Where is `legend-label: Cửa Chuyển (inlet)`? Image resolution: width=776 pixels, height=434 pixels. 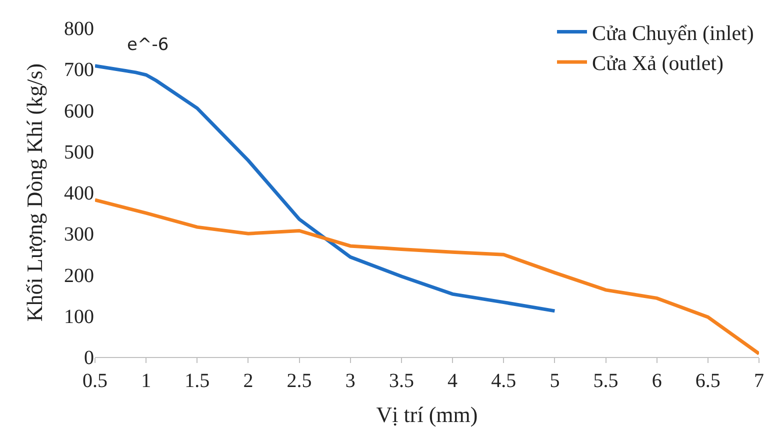
legend-label: Cửa Chuyển (inlet) is located at coordinates (673, 32).